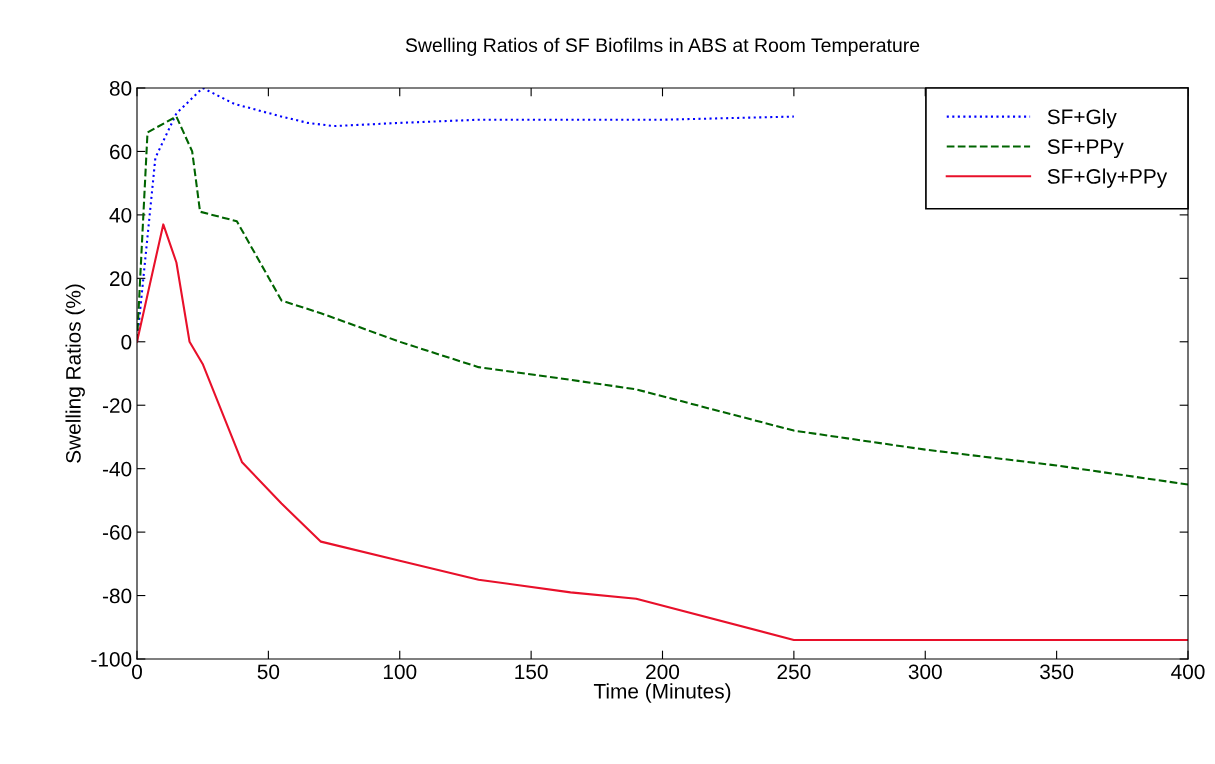 This screenshot has width=1215, height=764. I want to click on x-tick-label: 300, so click(925, 672).